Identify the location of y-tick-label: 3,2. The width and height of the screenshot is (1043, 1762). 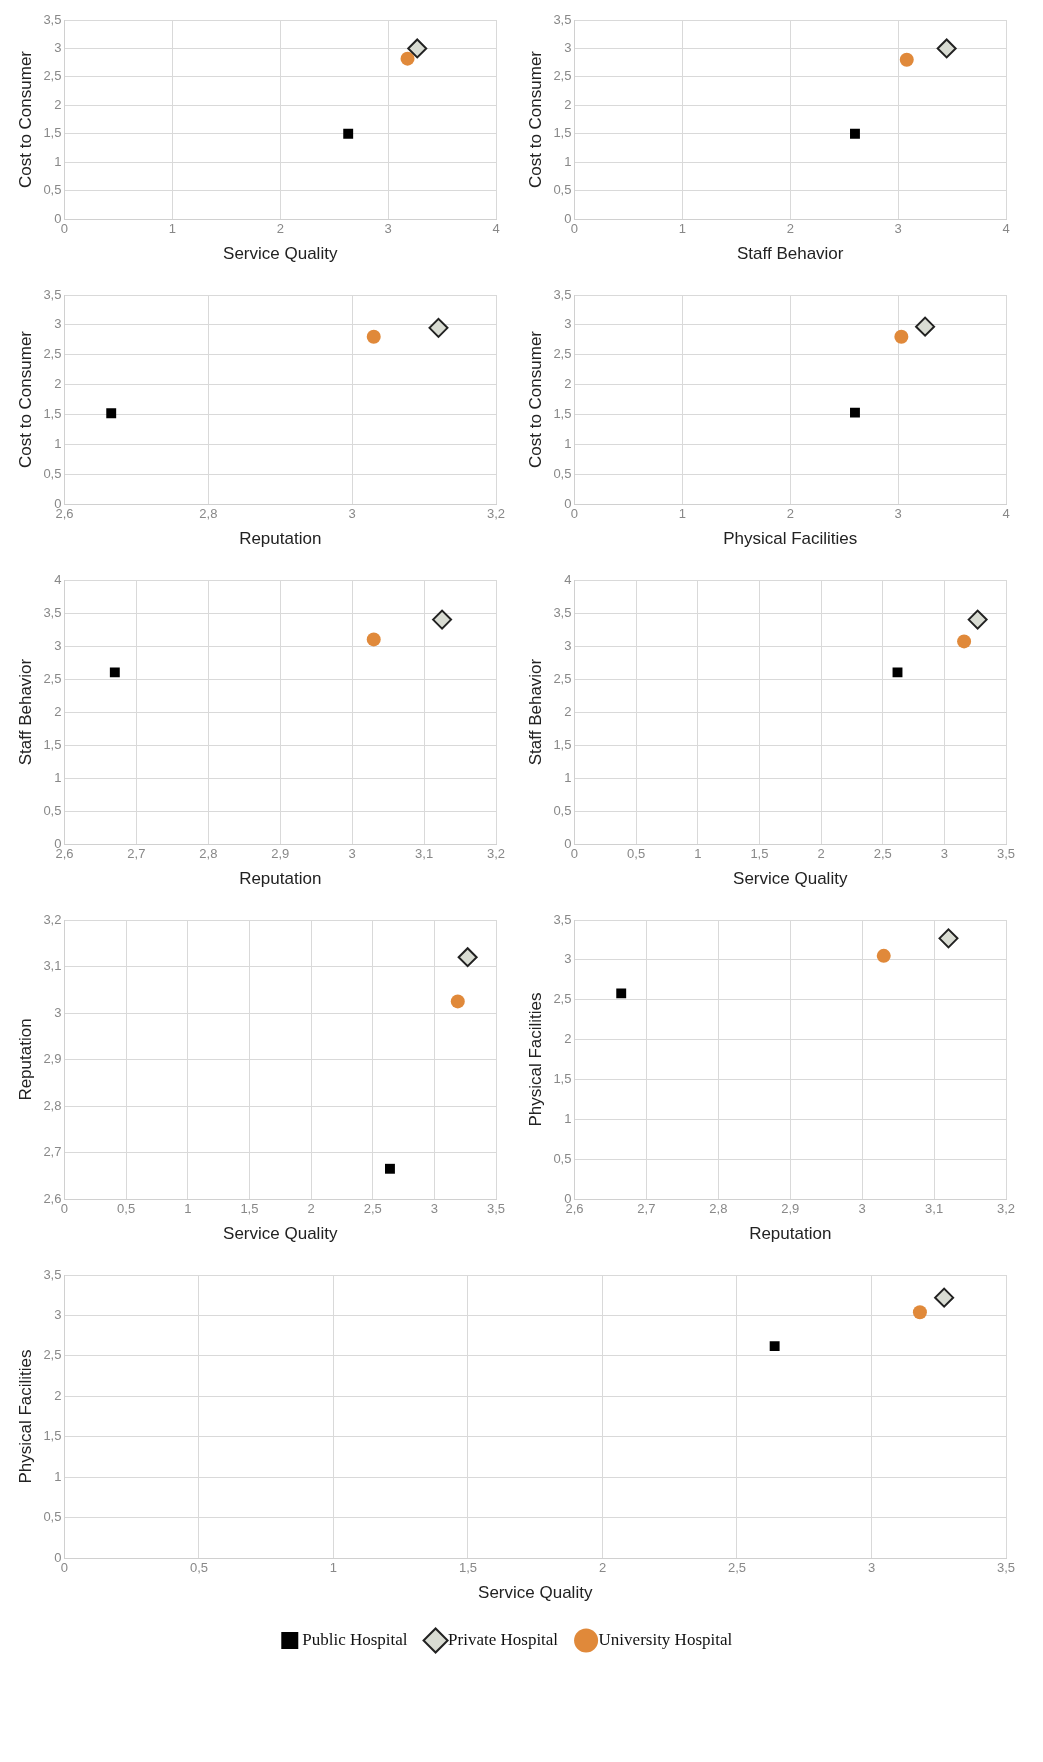
(52, 919).